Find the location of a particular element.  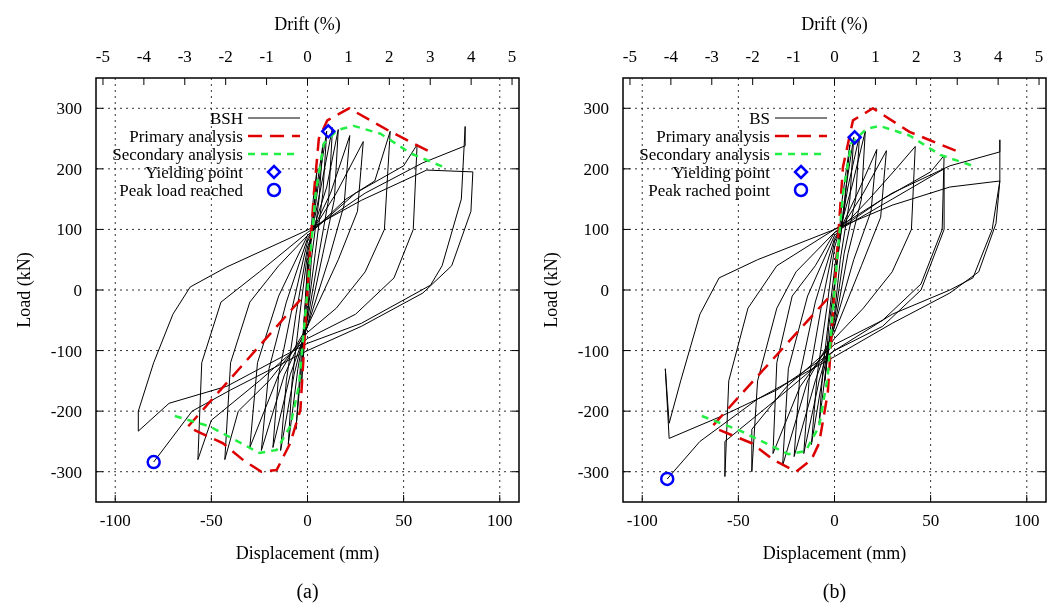

text: (b) is located at coordinates (834, 591).